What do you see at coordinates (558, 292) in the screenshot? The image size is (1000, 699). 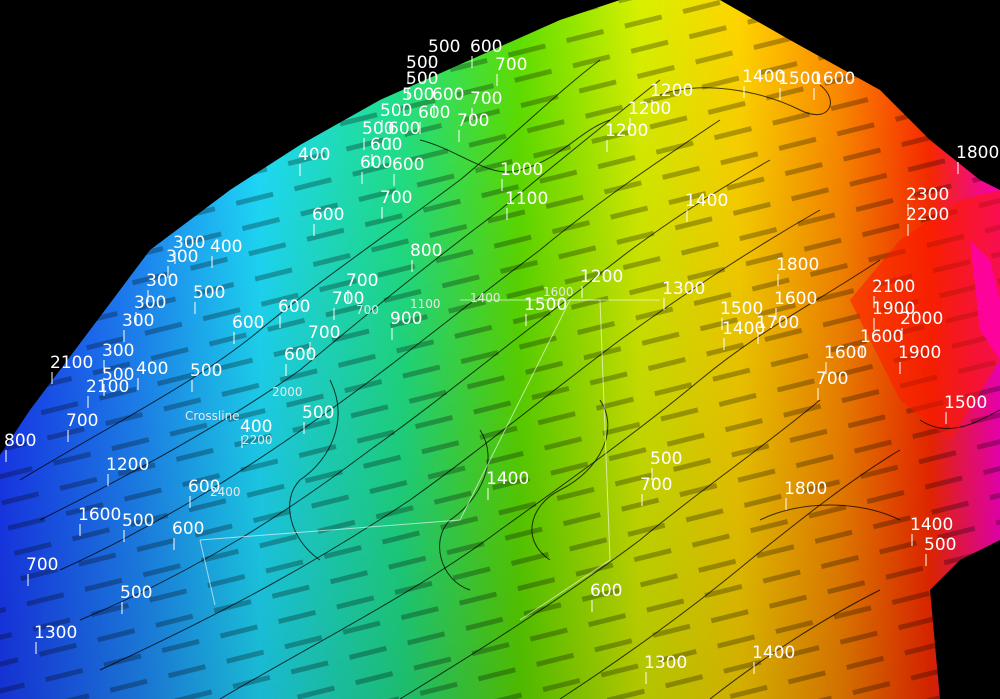 I see `grid-label: 1600` at bounding box center [558, 292].